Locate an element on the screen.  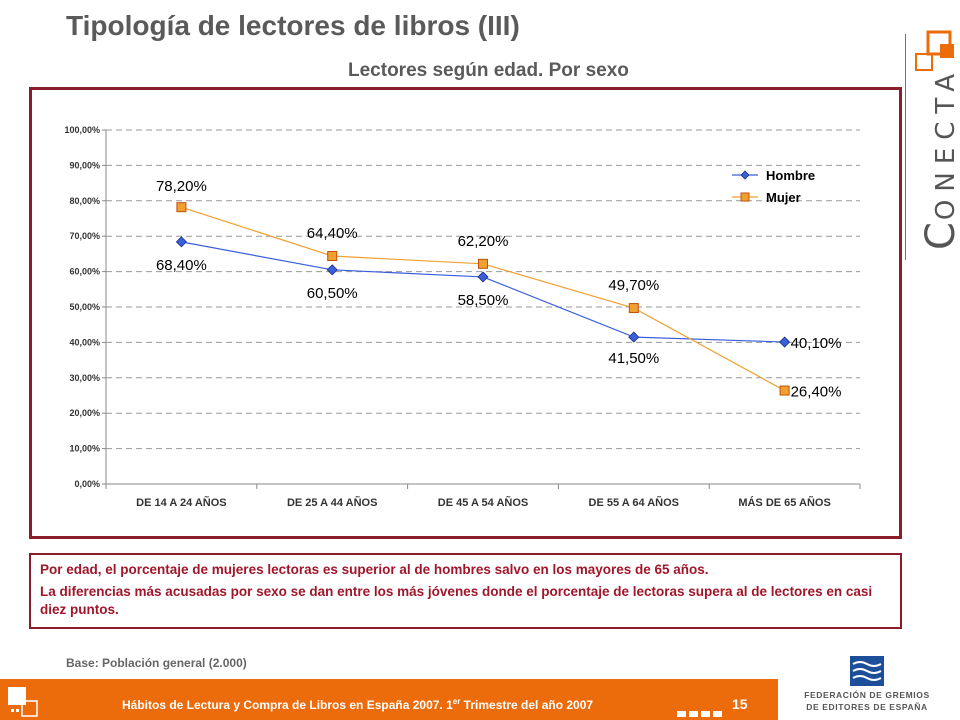
y-tick-label: 10,00% is located at coordinates (84, 449).